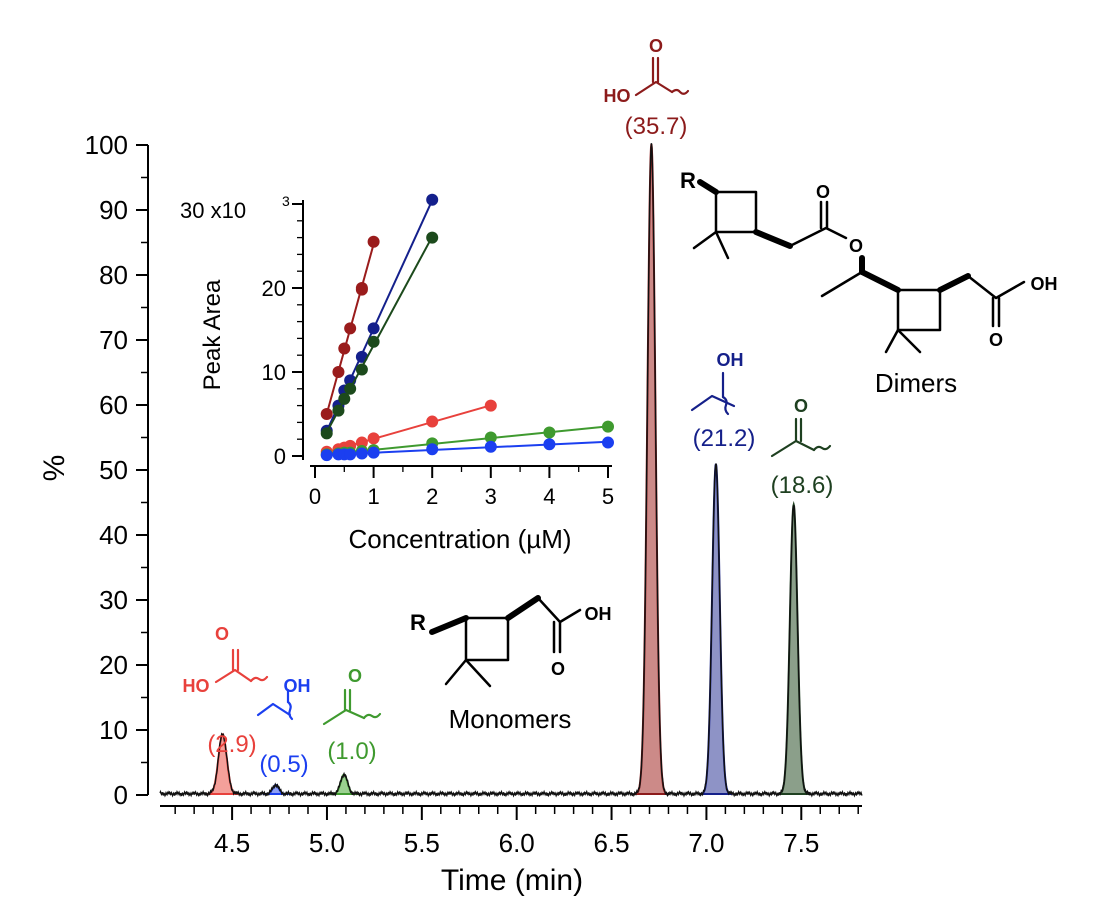 Image resolution: width=1102 pixels, height=920 pixels. What do you see at coordinates (231, 744) in the screenshot?
I see `monomer-acid-peak-label: (2.9)` at bounding box center [231, 744].